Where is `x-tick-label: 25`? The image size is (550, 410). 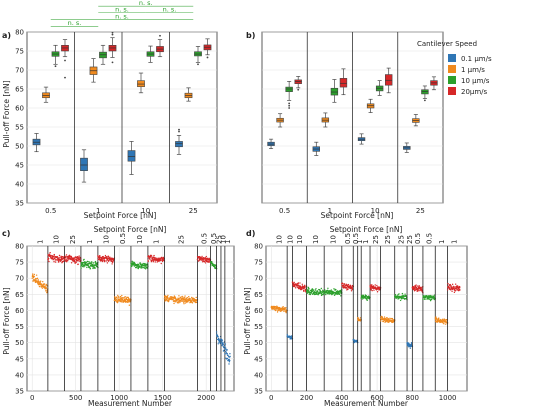
x-tick-label: 25 is located at coordinates (420, 211).